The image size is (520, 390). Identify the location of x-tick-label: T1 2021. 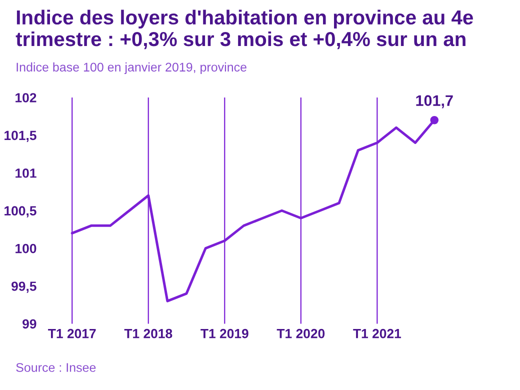
(377, 333).